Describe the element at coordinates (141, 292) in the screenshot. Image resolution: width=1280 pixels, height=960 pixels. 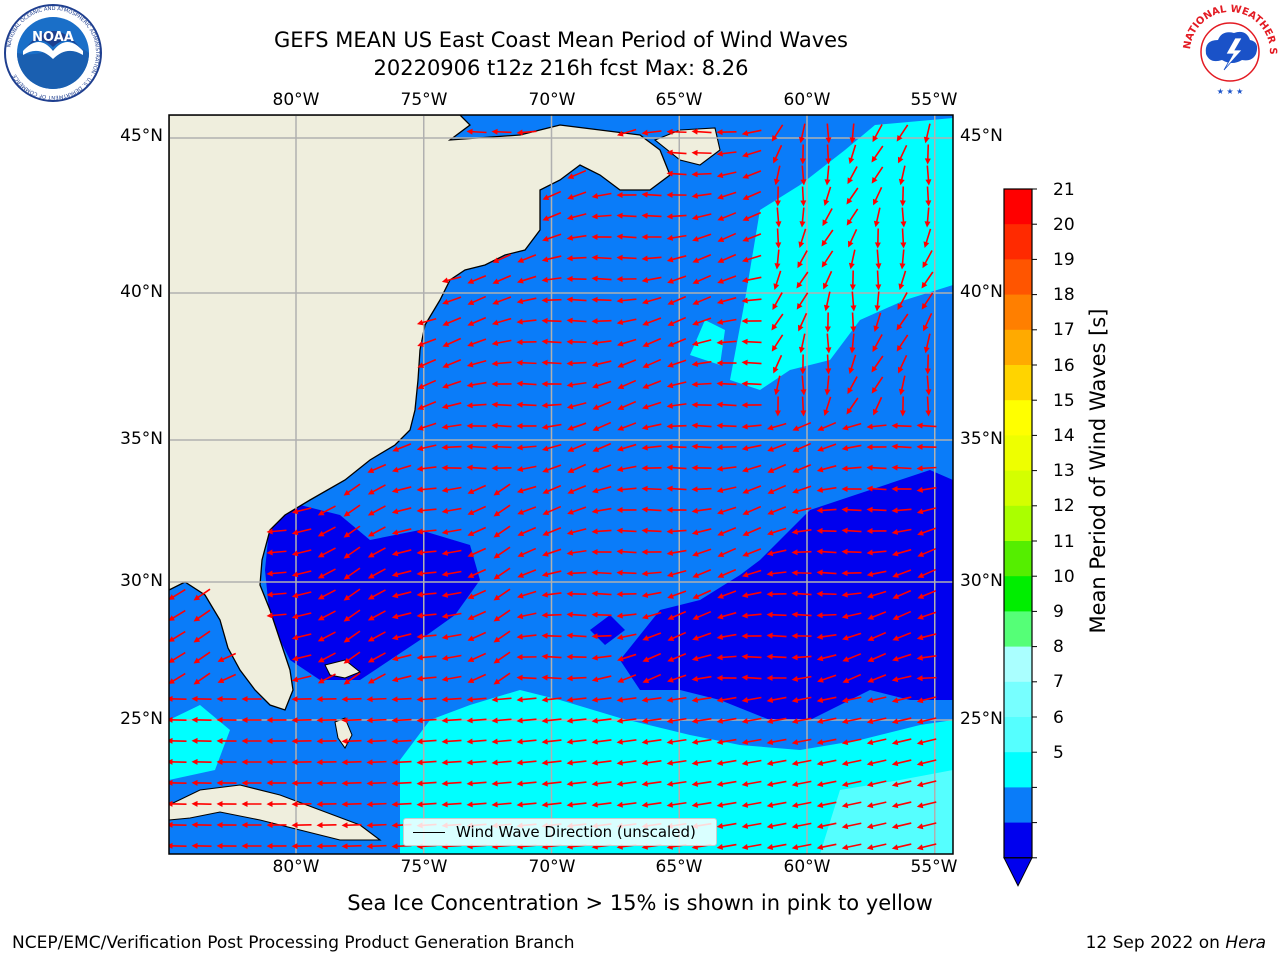
I see `lat-tick-left: 40°N` at that location.